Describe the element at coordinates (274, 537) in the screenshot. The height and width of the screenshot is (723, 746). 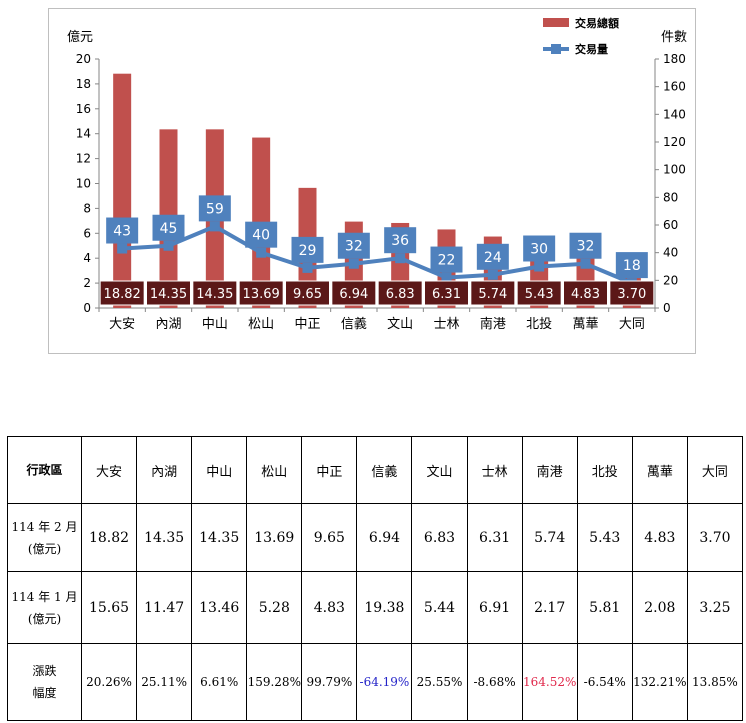
I see `table-cell: 13.69` at that location.